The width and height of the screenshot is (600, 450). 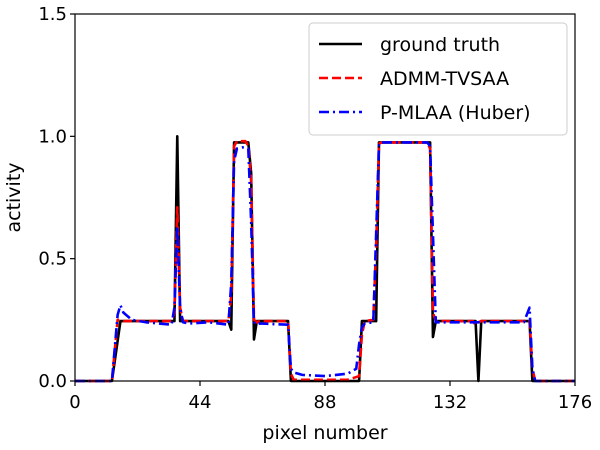 I want to click on y-tick-label: 1.0, so click(x=52, y=136).